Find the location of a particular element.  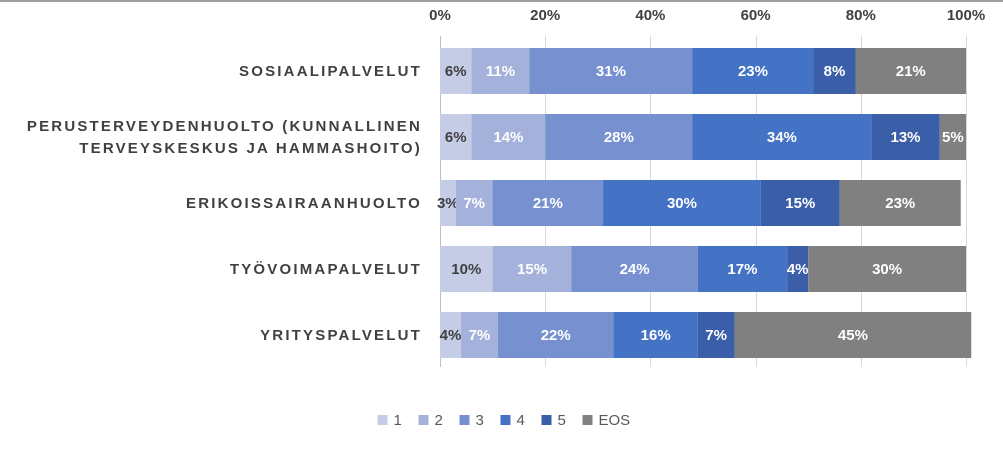

category-label: SOSIAALIPALVELUT is located at coordinates (330, 71).